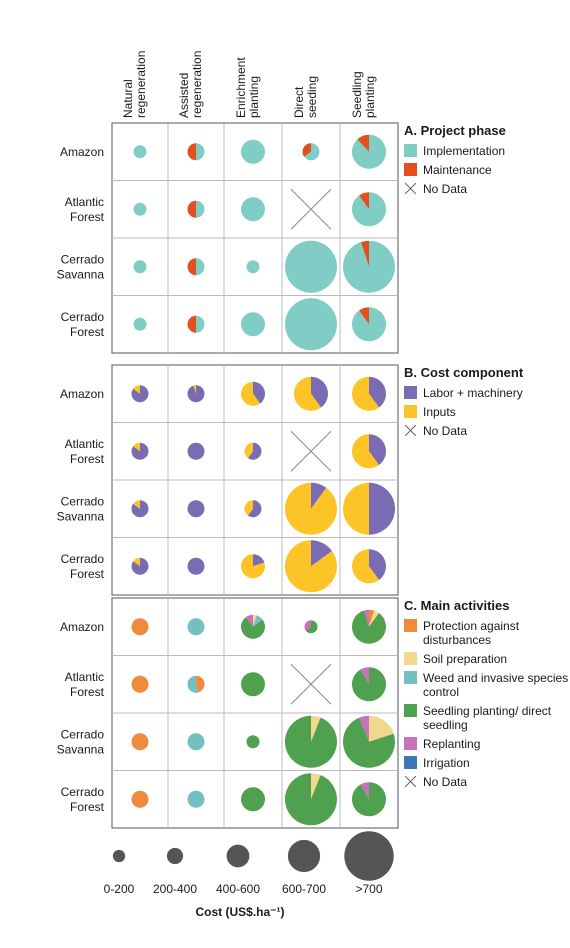 The width and height of the screenshot is (570, 948). Describe the element at coordinates (184, 95) in the screenshot. I see `column-header-line: Assisted` at that location.